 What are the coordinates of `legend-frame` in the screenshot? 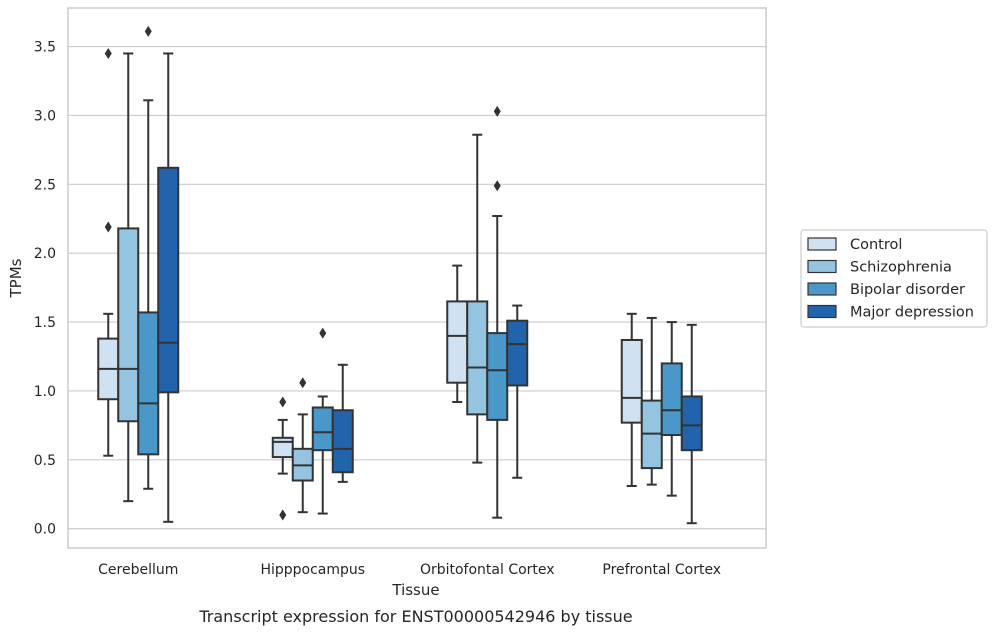 It's located at (894, 278).